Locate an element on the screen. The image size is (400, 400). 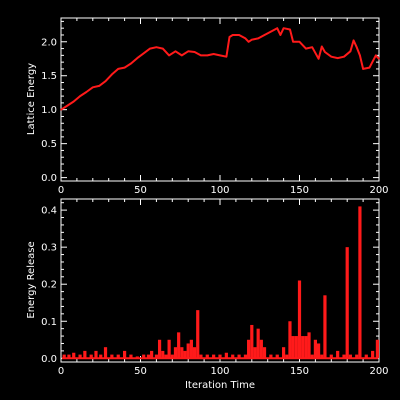
y-tick-label: 0.3 is located at coordinates (49, 248).